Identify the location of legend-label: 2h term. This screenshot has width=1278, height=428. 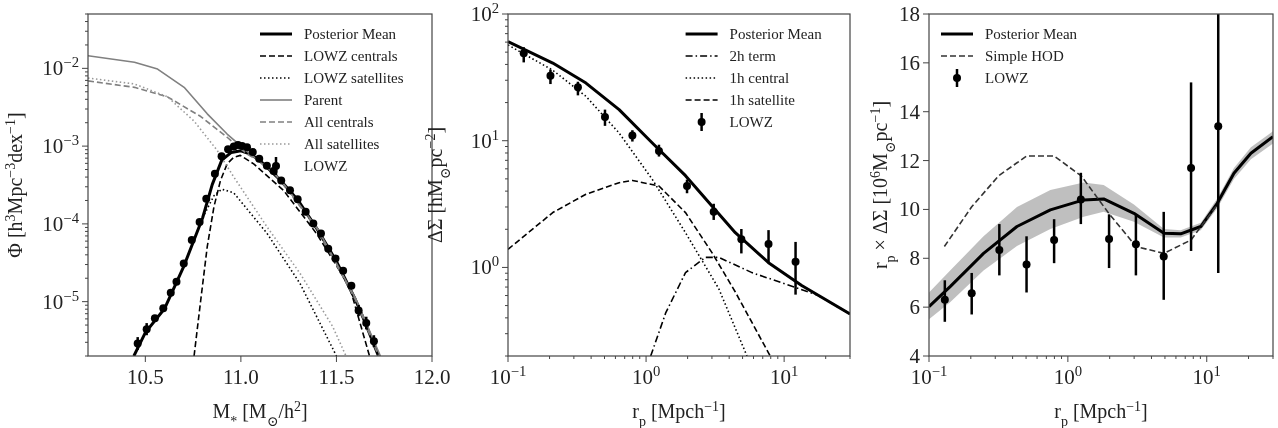
(753, 56).